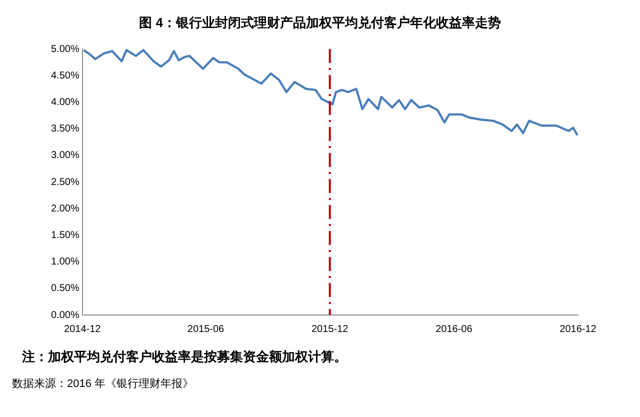 The image size is (640, 417). I want to click on y-tick-label: 2.50%, so click(65, 182).